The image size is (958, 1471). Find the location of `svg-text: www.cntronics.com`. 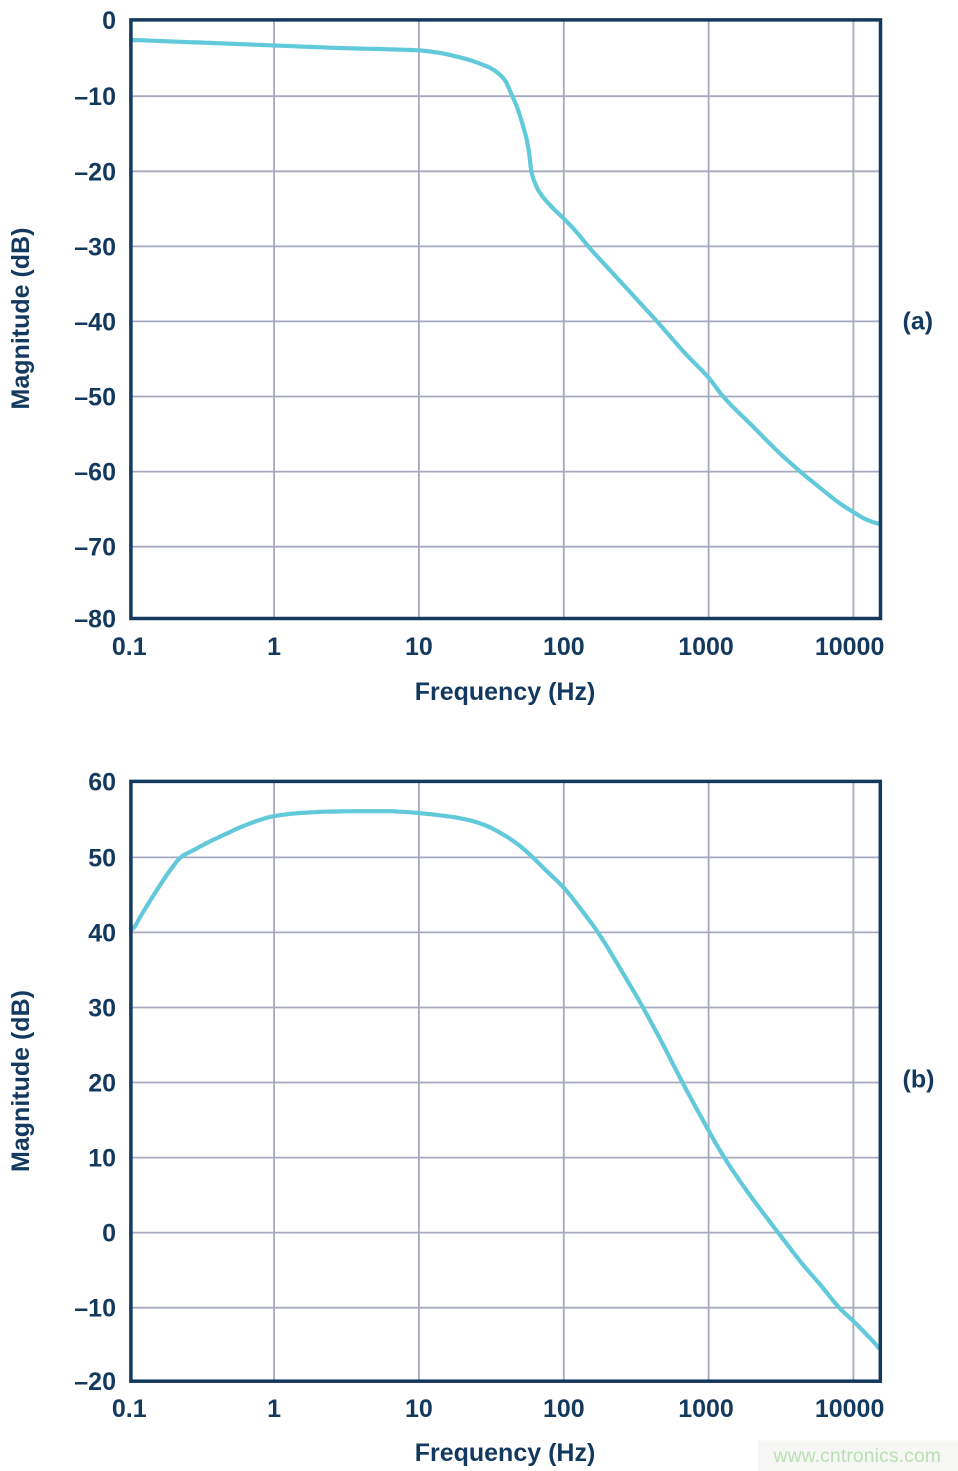

svg-text: www.cntronics.com is located at coordinates (857, 1456).